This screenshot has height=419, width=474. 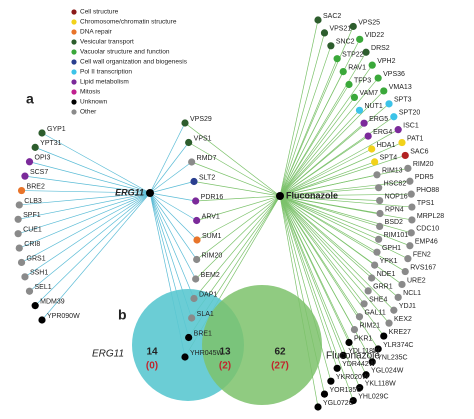 I want to click on gene-label: YGL072C, so click(x=338, y=403).